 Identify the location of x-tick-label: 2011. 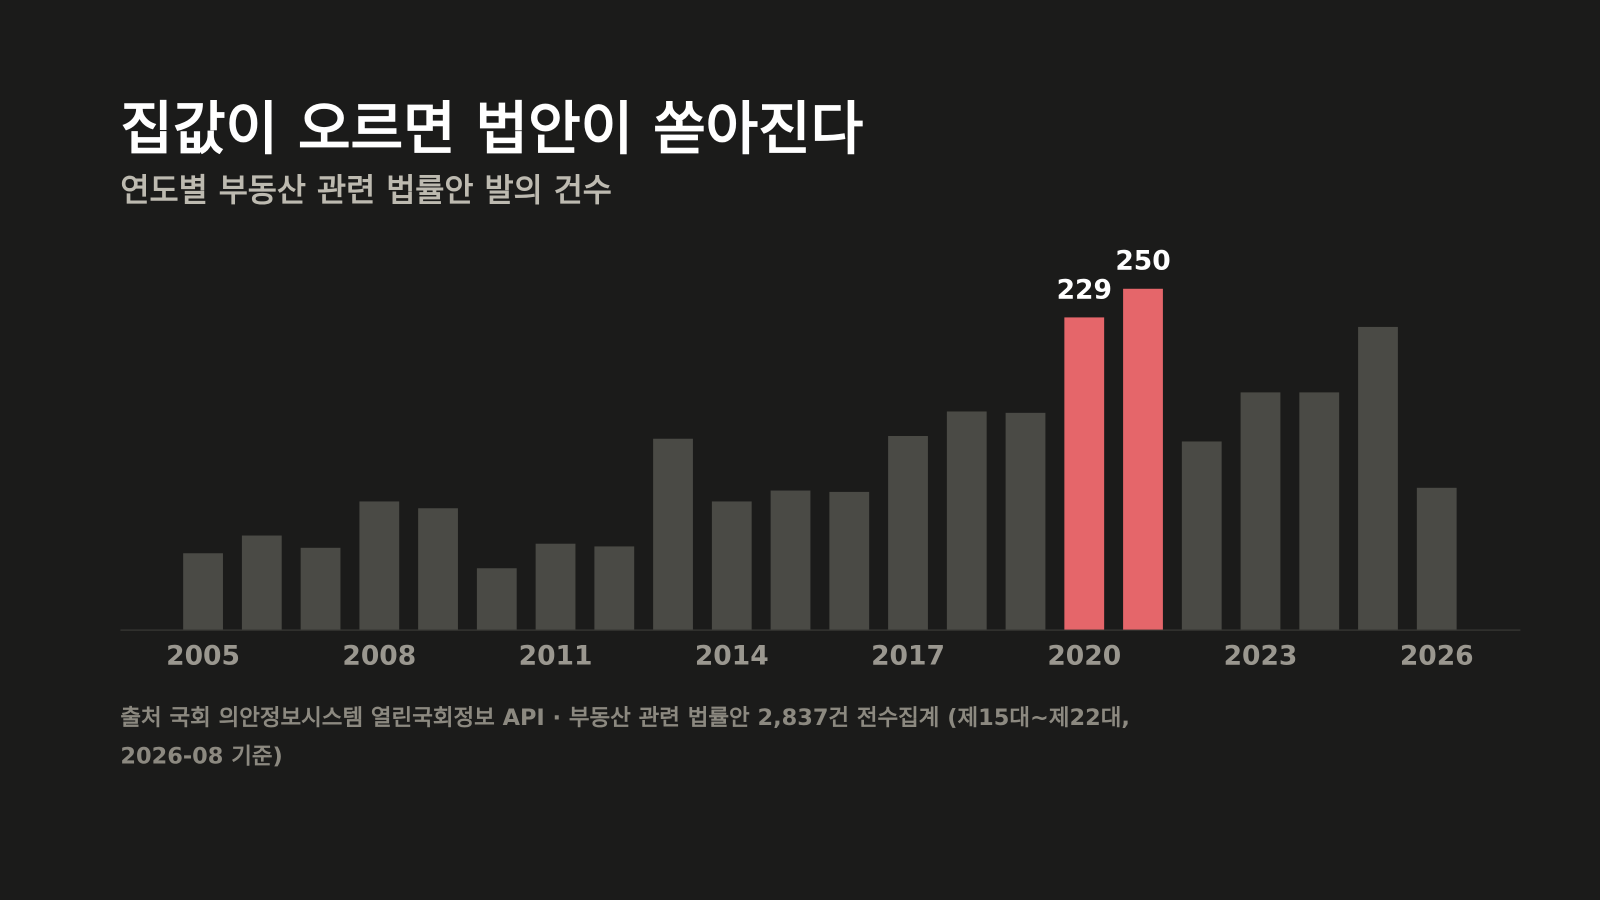
(556, 656).